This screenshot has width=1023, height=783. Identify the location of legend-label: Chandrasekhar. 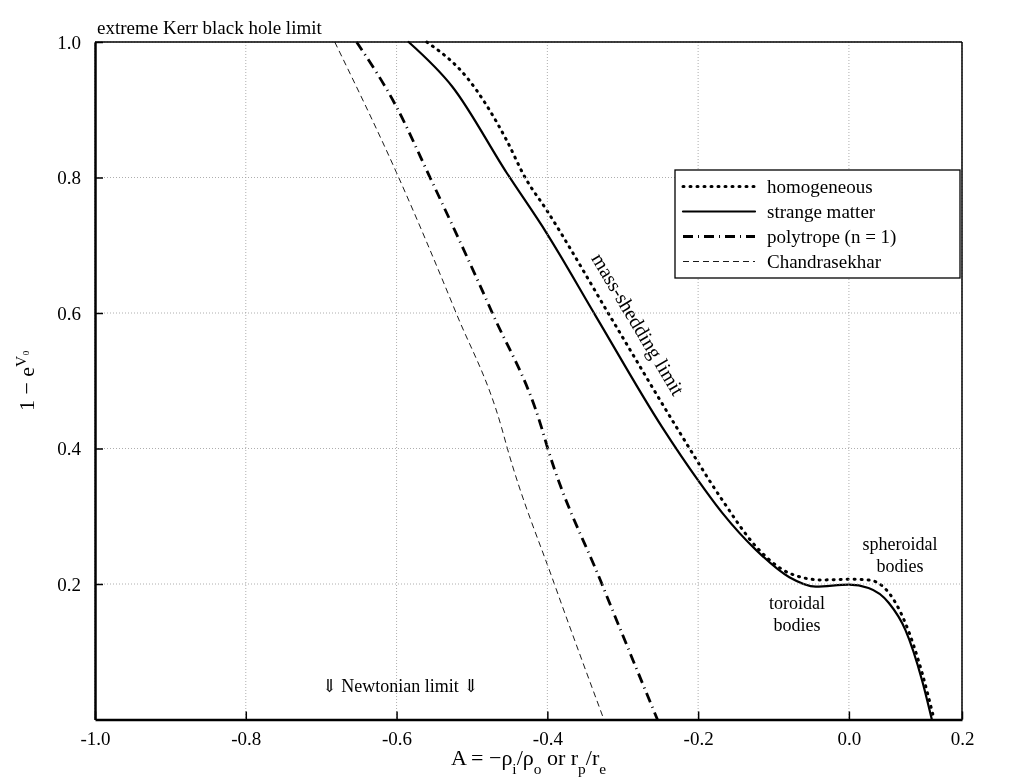
(824, 261).